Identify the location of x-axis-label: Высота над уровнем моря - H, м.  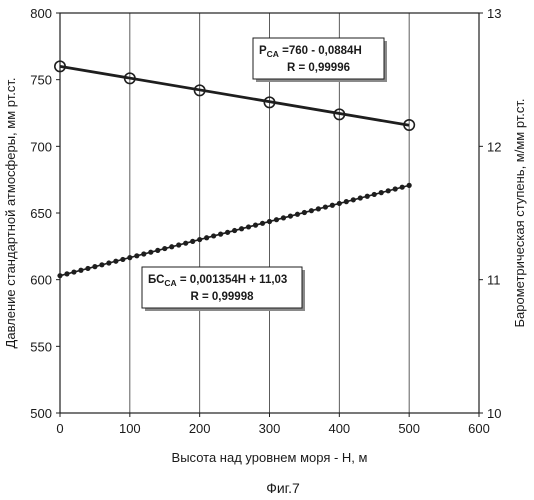
(270, 457).